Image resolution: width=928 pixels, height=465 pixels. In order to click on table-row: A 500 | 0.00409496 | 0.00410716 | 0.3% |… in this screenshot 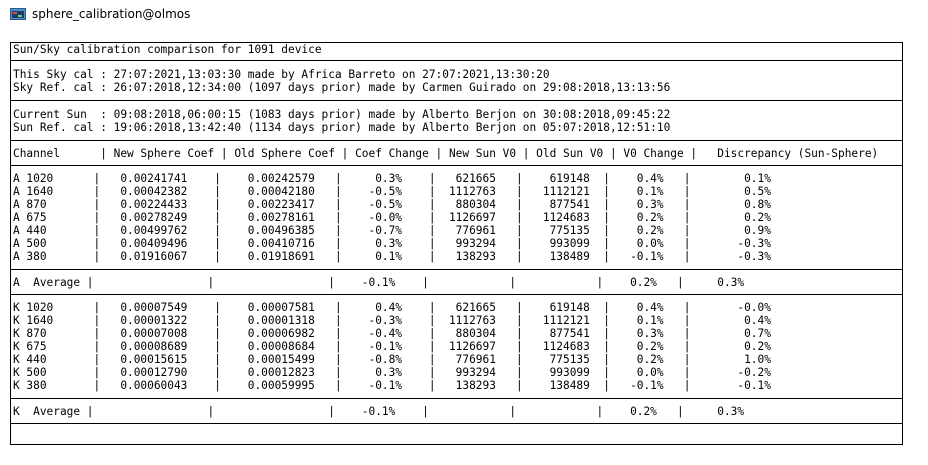, I will do `click(392, 243)`.